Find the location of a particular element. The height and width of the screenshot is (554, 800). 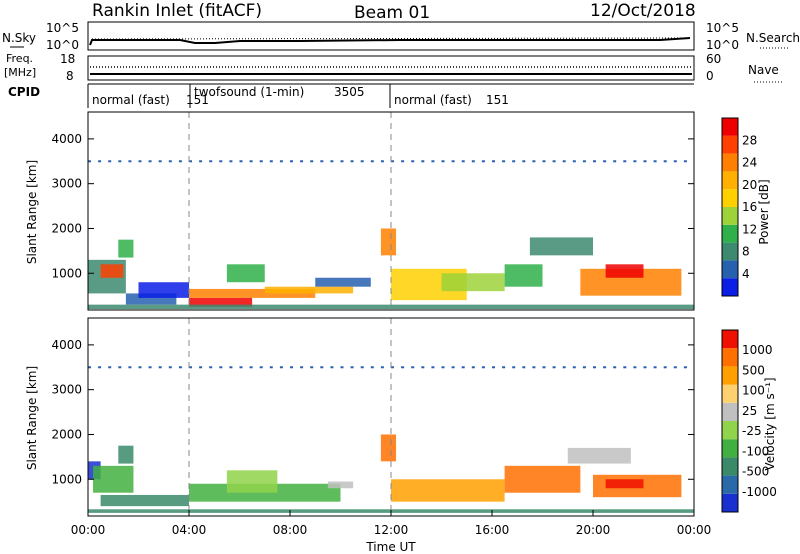

colorbar-tick-label: 20 is located at coordinates (749, 185).